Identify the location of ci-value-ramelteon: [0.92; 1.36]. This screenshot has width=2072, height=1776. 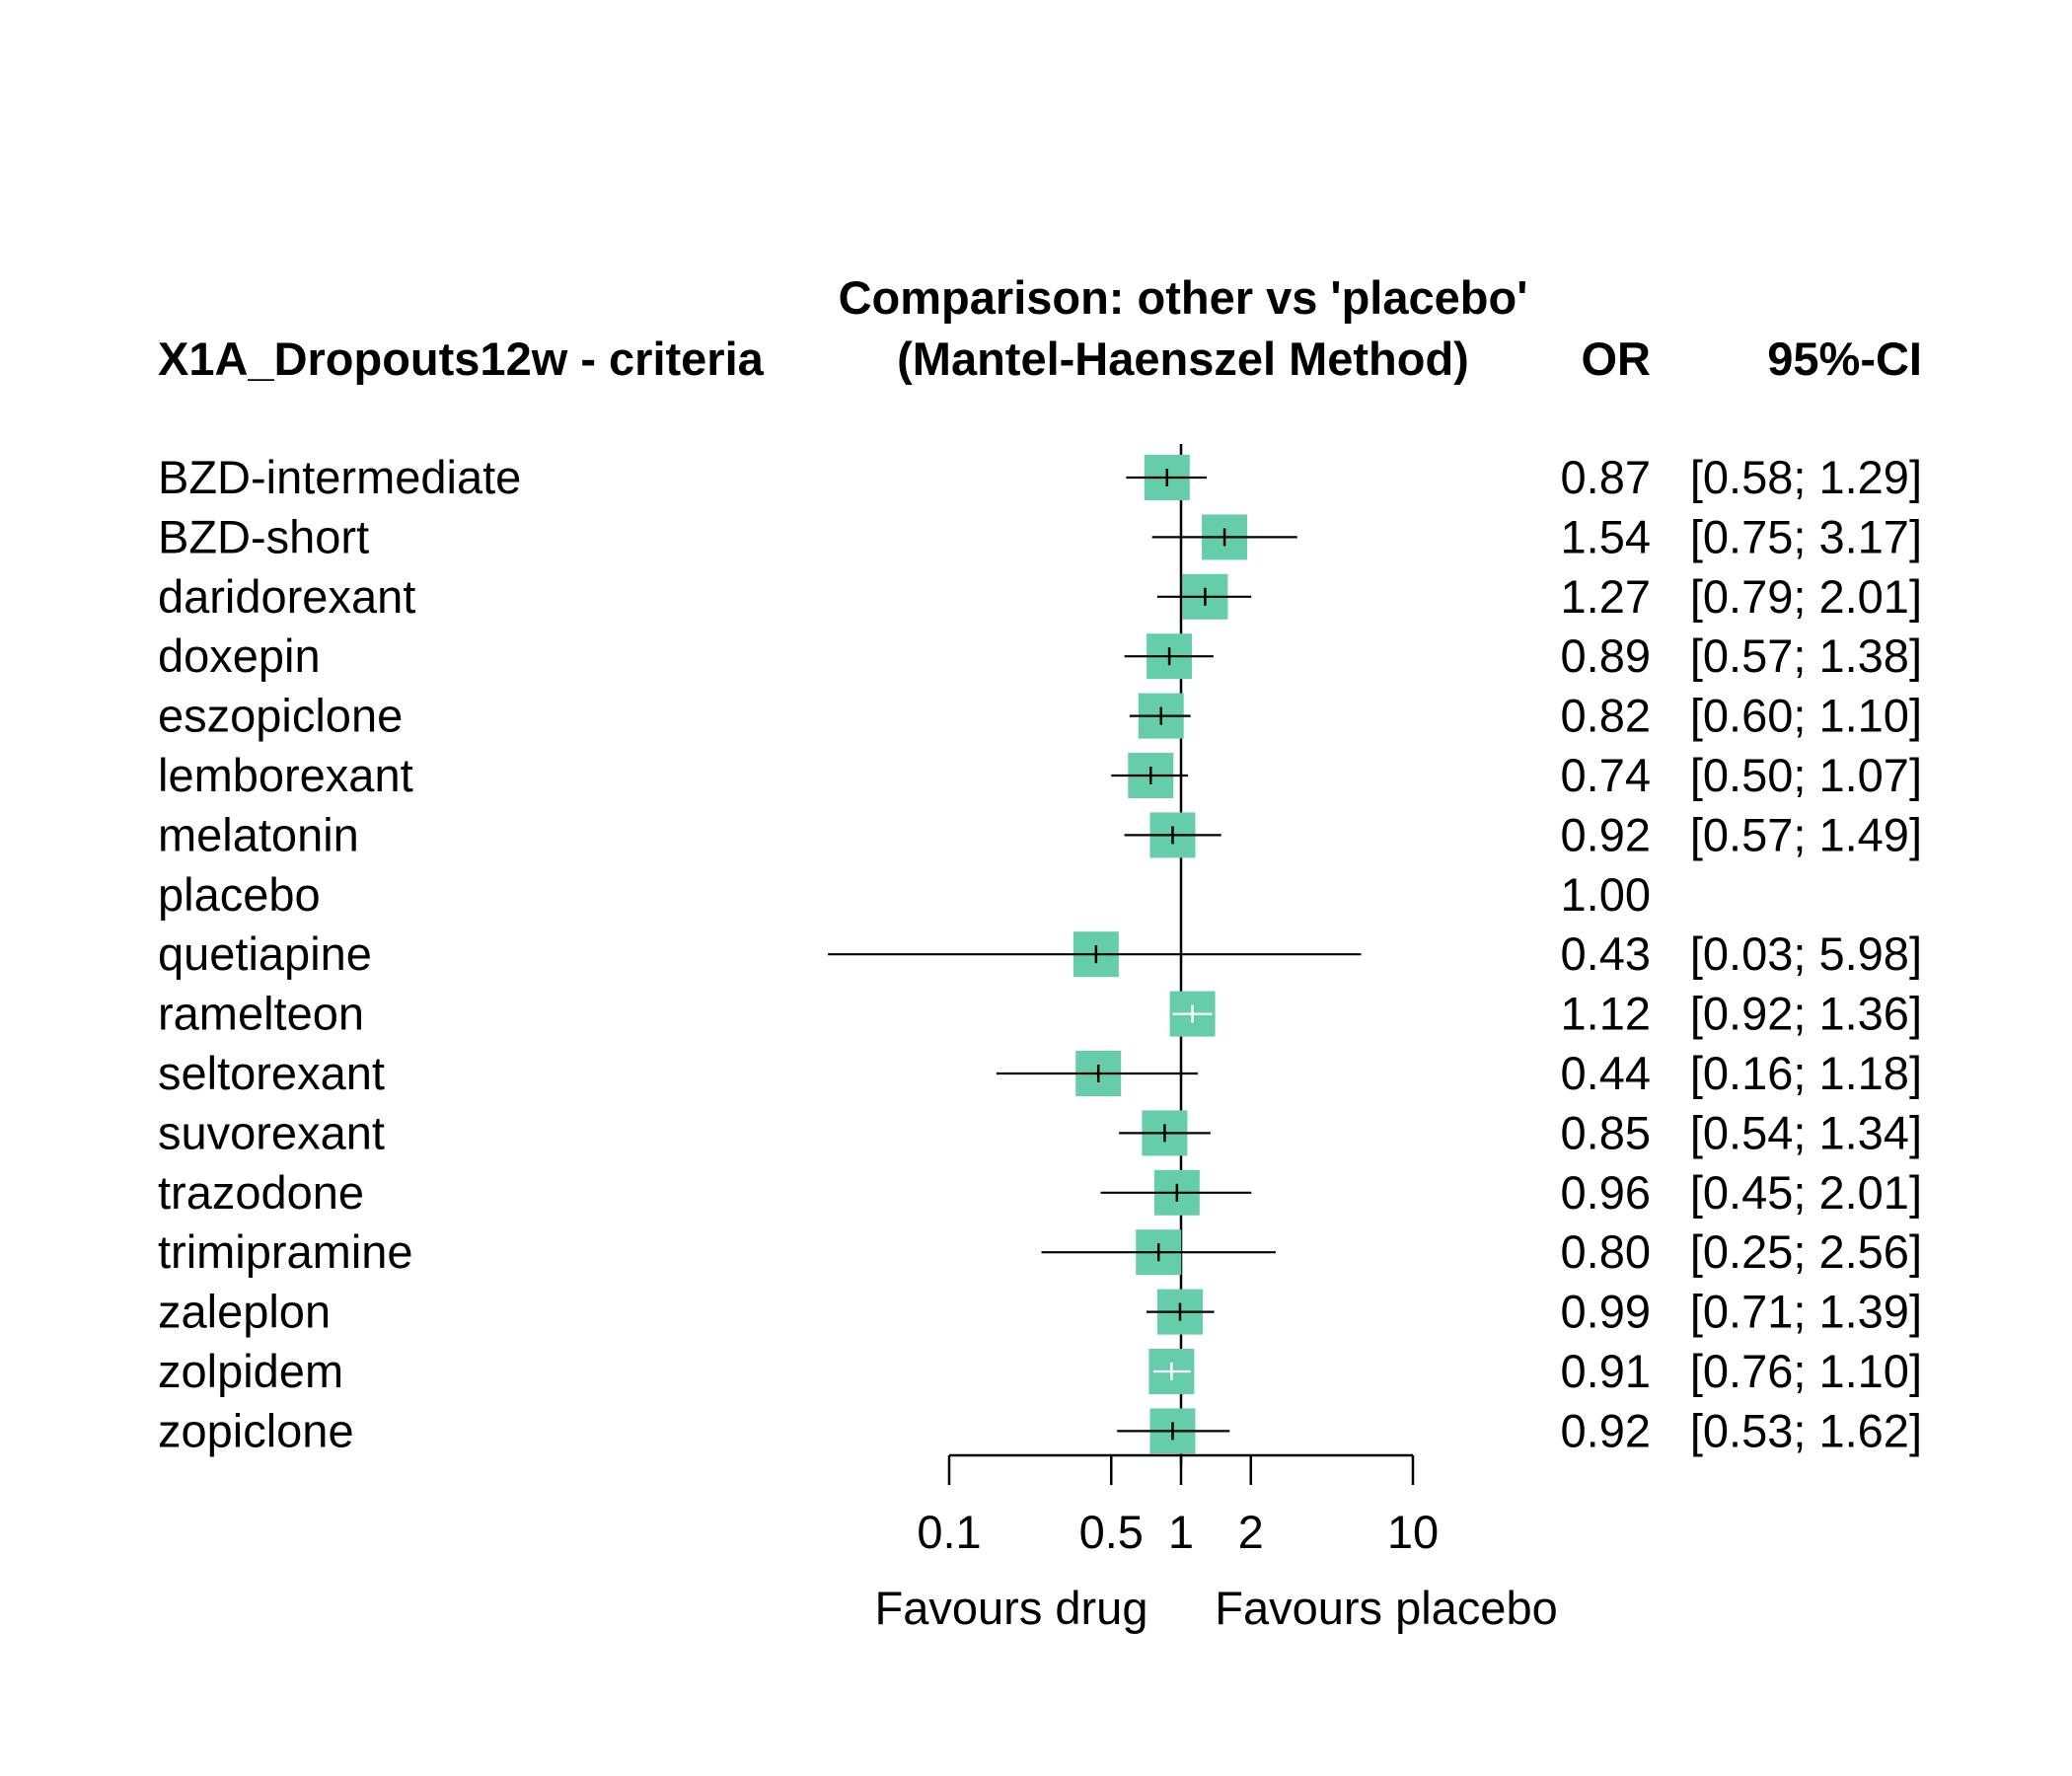
(1806, 1014).